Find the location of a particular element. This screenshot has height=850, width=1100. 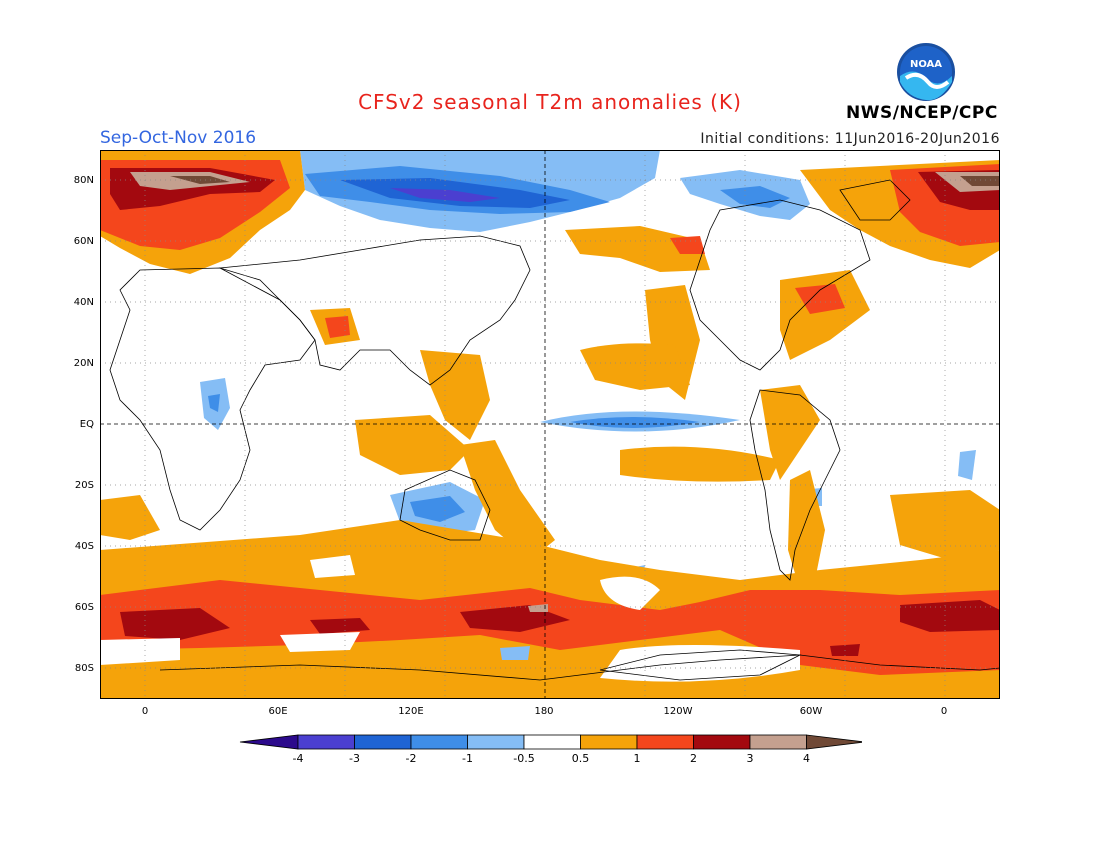

noaa-logo: NOAA is located at coordinates (926, 72).